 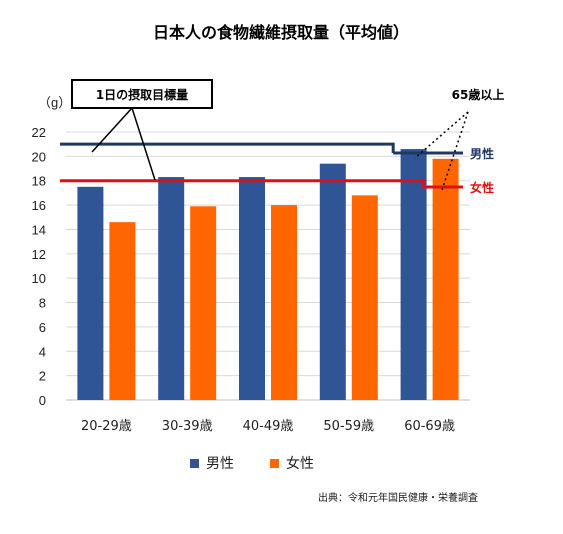 What do you see at coordinates (122, 311) in the screenshot?
I see `bar-female-20-29歳` at bounding box center [122, 311].